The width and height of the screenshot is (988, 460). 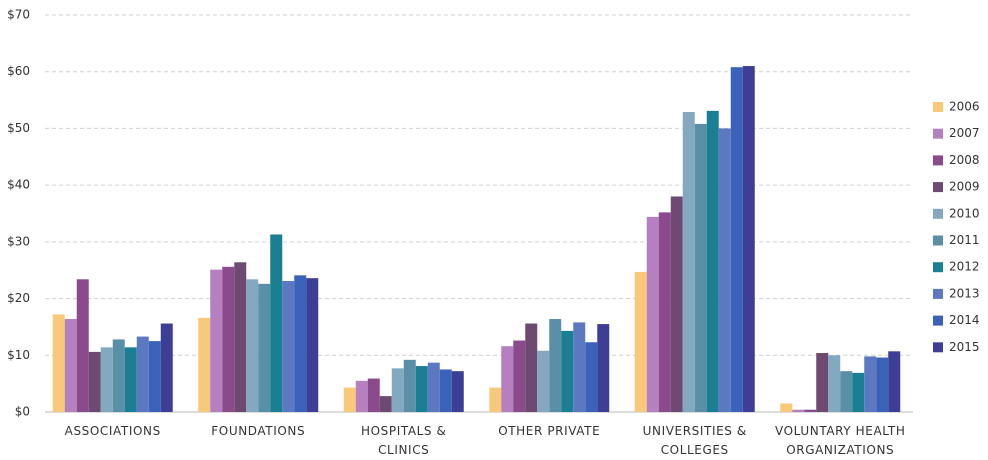 I want to click on y-tick-label: $10, so click(x=18, y=355).